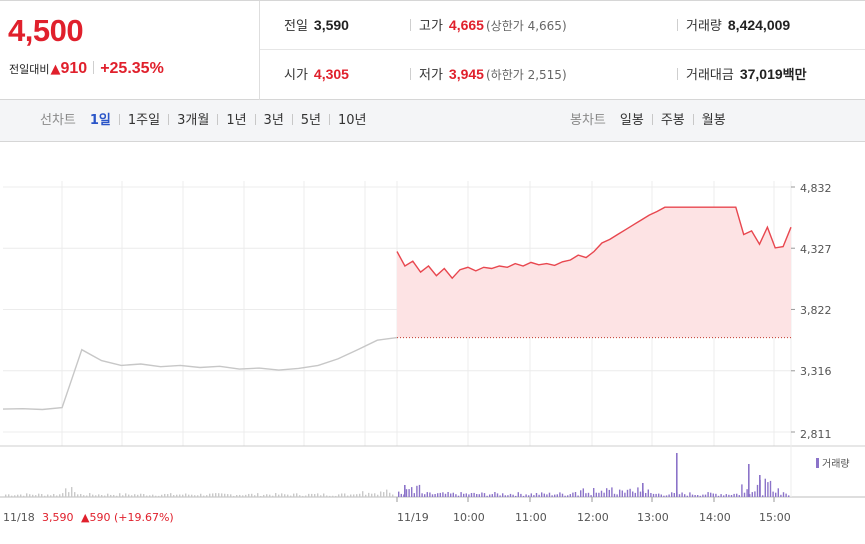 This screenshot has width=865, height=544. I want to click on y-tick-label: 2,811, so click(816, 434).